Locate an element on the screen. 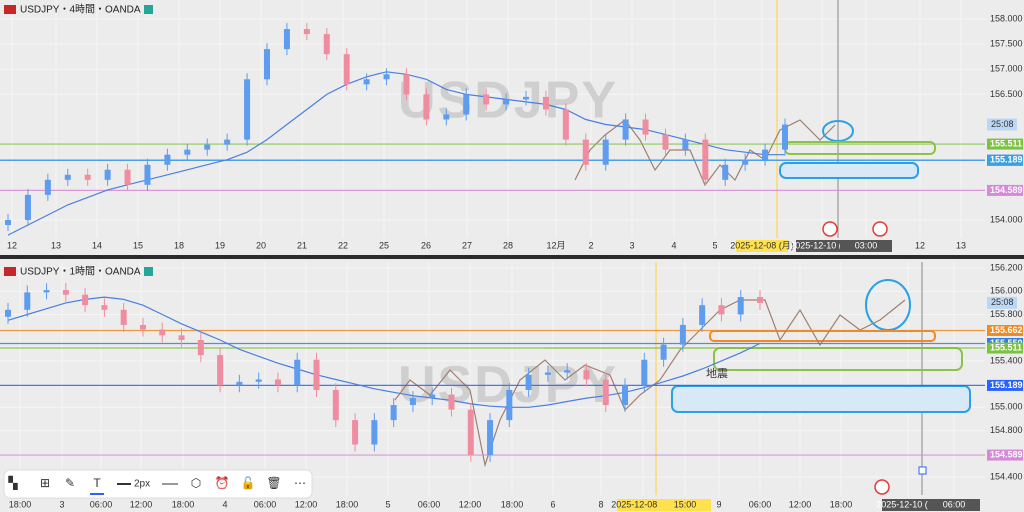  price-label: 154.589 is located at coordinates (1006, 454).